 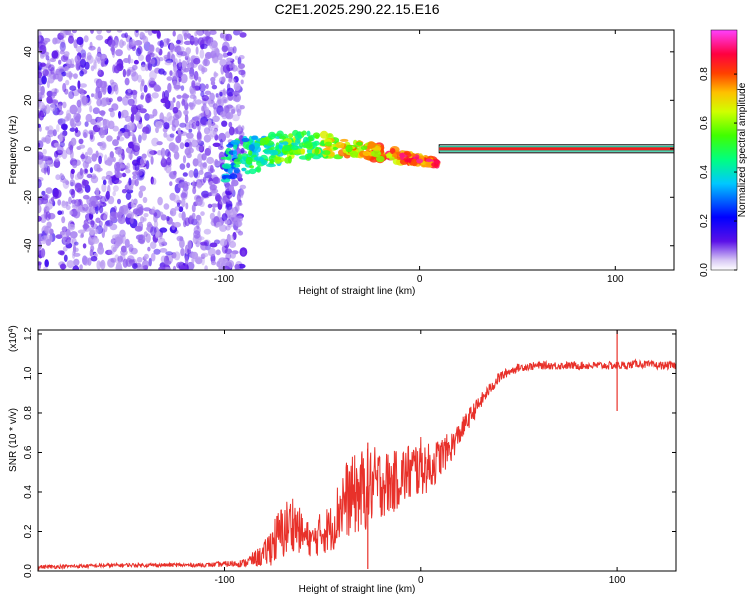 What do you see at coordinates (704, 221) in the screenshot?
I see `colorbar-tick-label: 0.2` at bounding box center [704, 221].